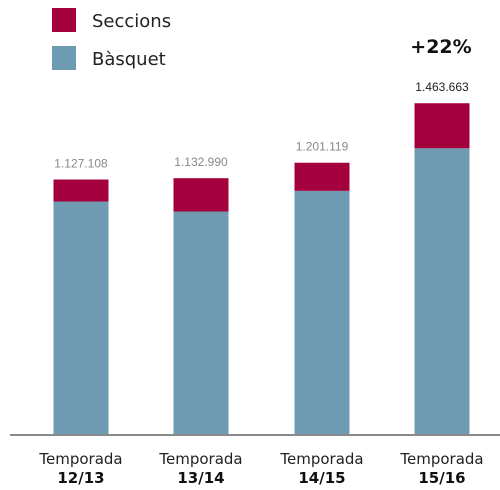 This screenshot has height=490, width=500. What do you see at coordinates (441, 478) in the screenshot?
I see `category-label-line2: 15/16` at bounding box center [441, 478].